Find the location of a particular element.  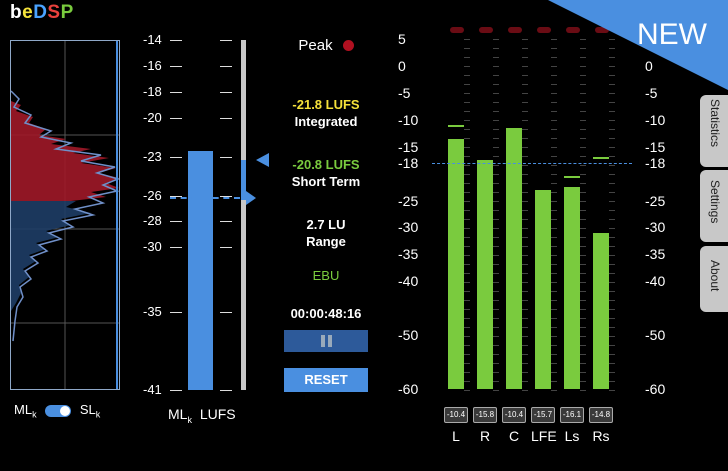

ml-sl-toggle-switch is located at coordinates (58, 410).